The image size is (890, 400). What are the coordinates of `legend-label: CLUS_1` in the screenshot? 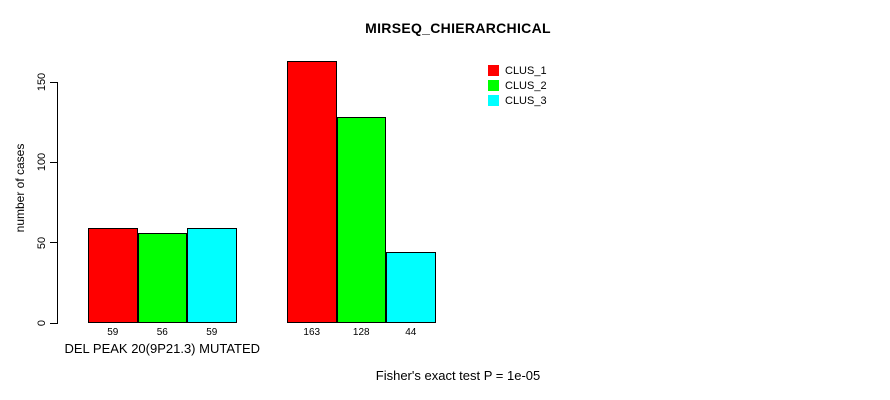 It's located at (526, 70).